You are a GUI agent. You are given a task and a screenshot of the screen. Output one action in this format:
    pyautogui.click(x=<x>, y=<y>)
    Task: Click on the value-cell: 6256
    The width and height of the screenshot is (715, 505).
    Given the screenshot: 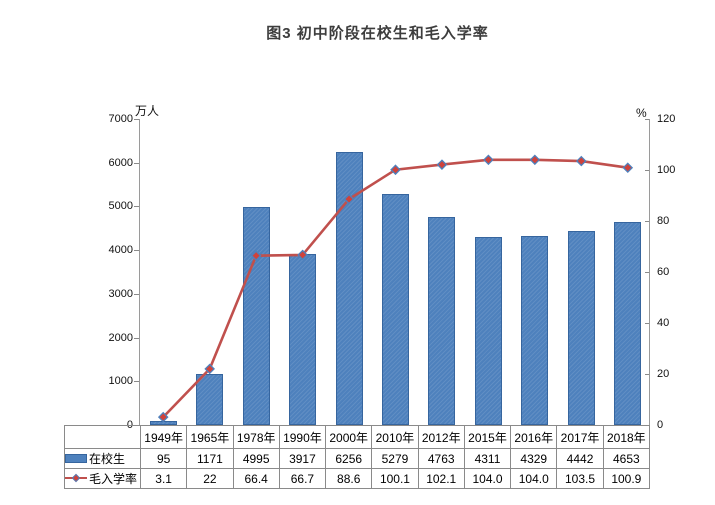 What is the action you would take?
    pyautogui.click(x=349, y=458)
    